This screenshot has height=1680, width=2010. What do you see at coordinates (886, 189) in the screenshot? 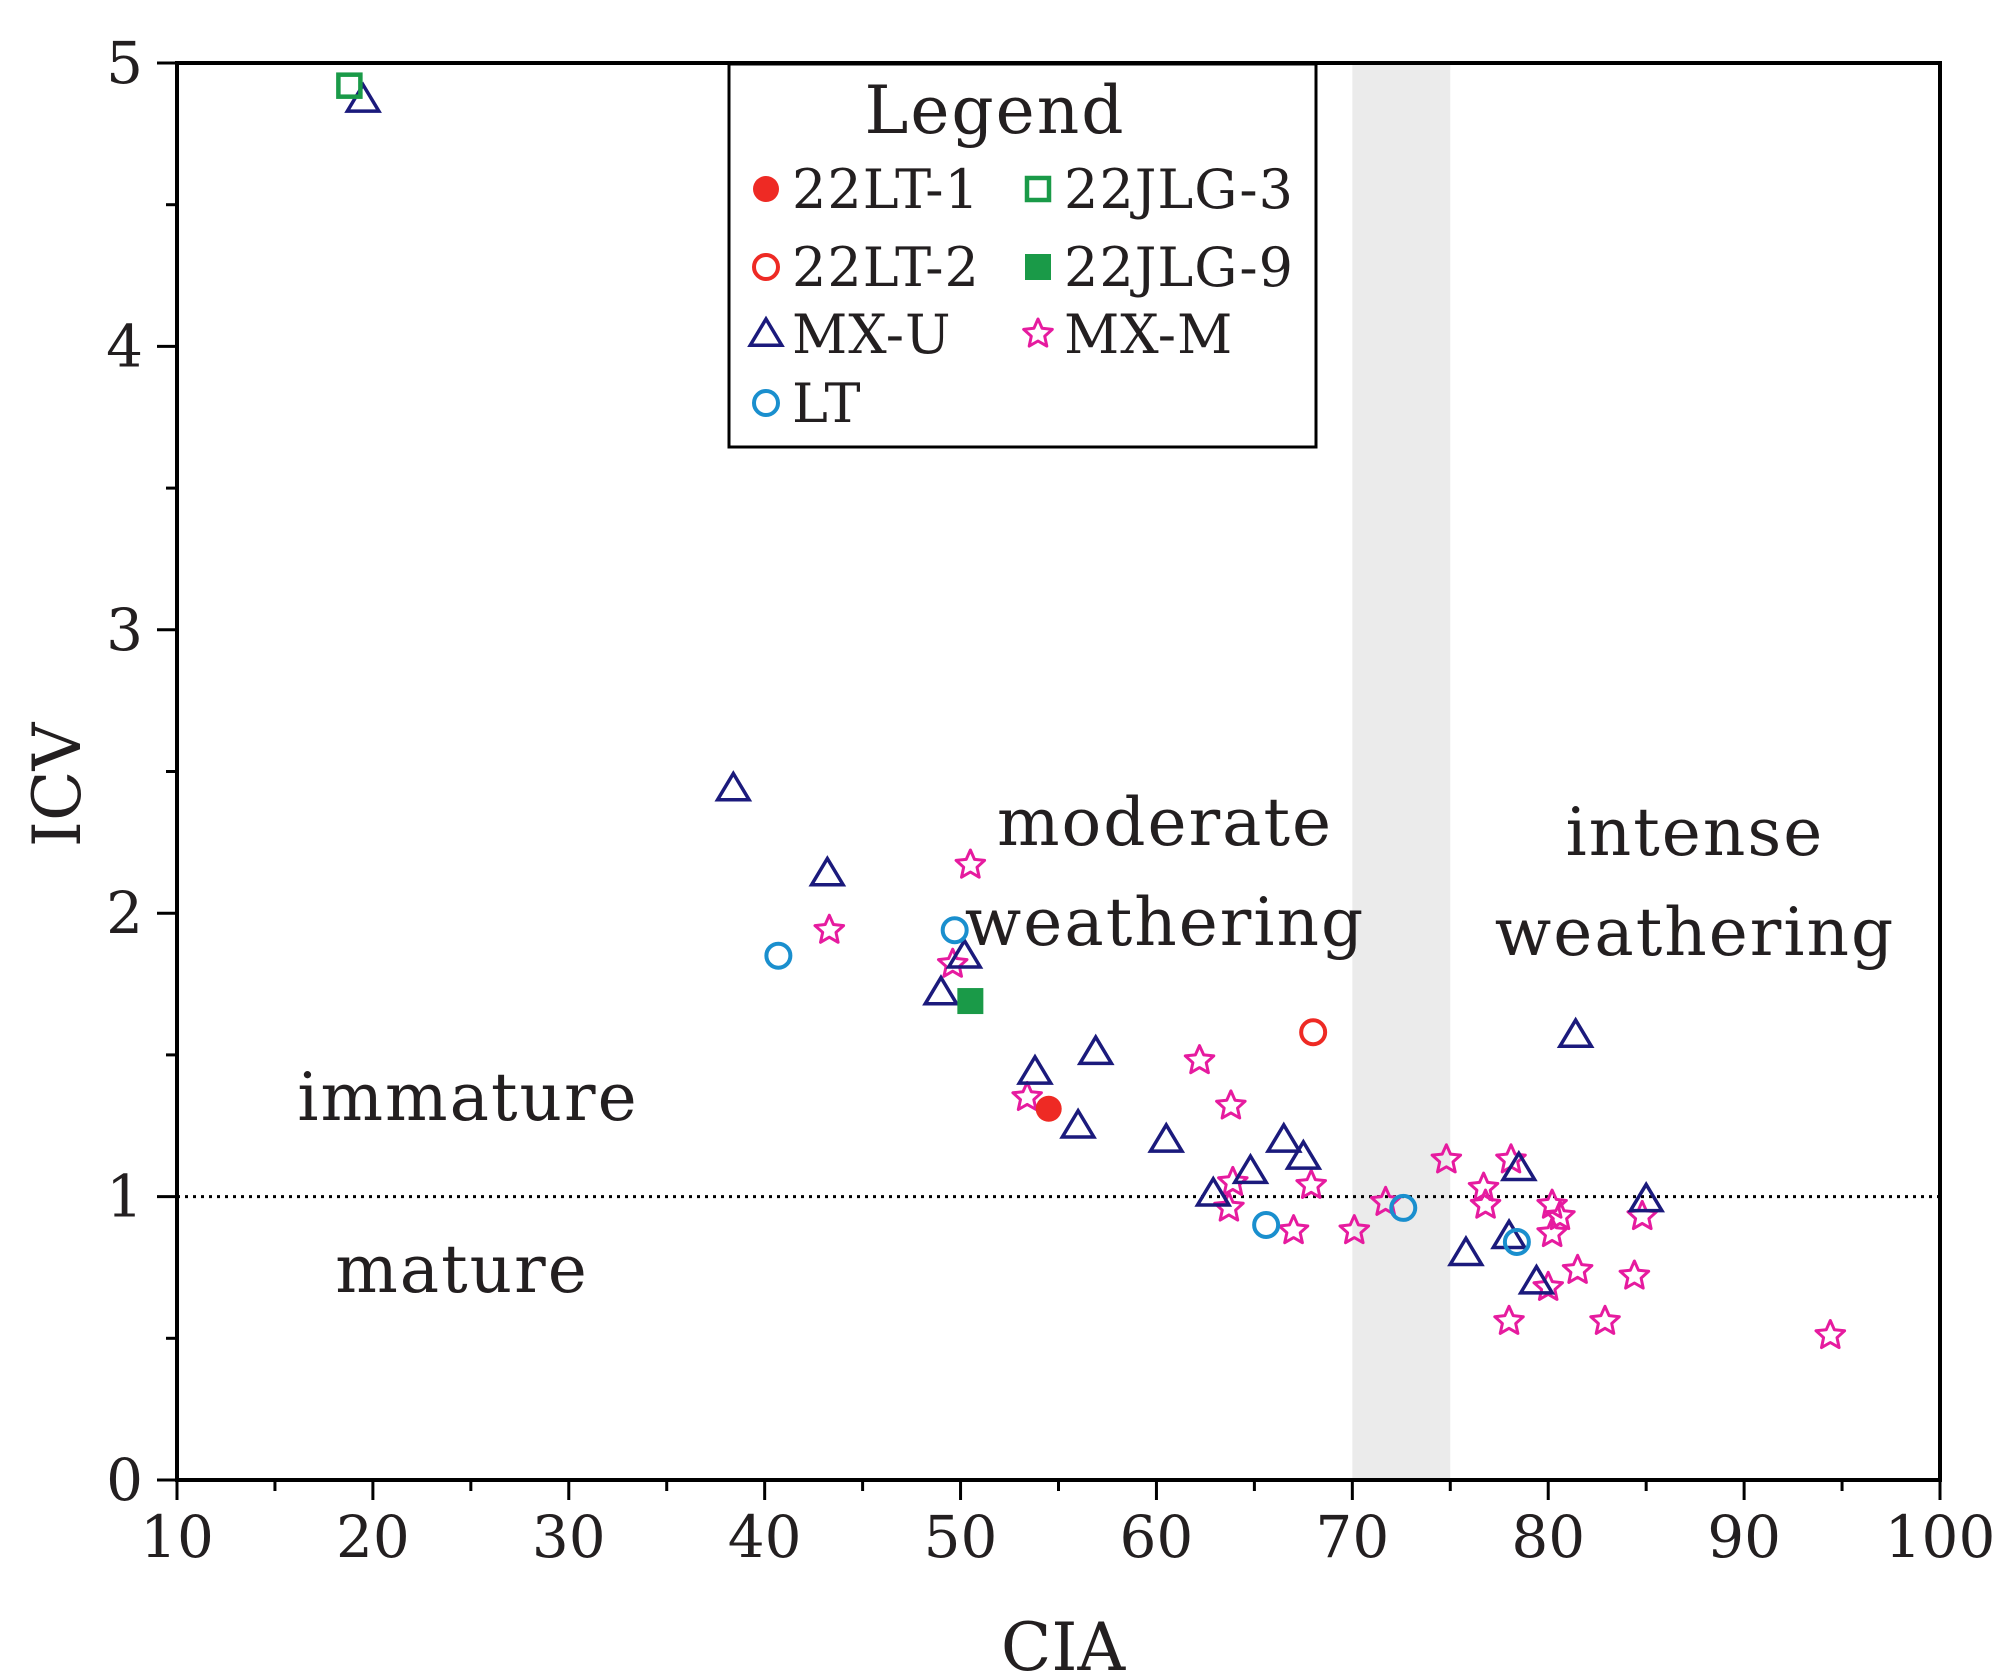
I see `legend-label-22lt-1: 22LT-1` at bounding box center [886, 189].